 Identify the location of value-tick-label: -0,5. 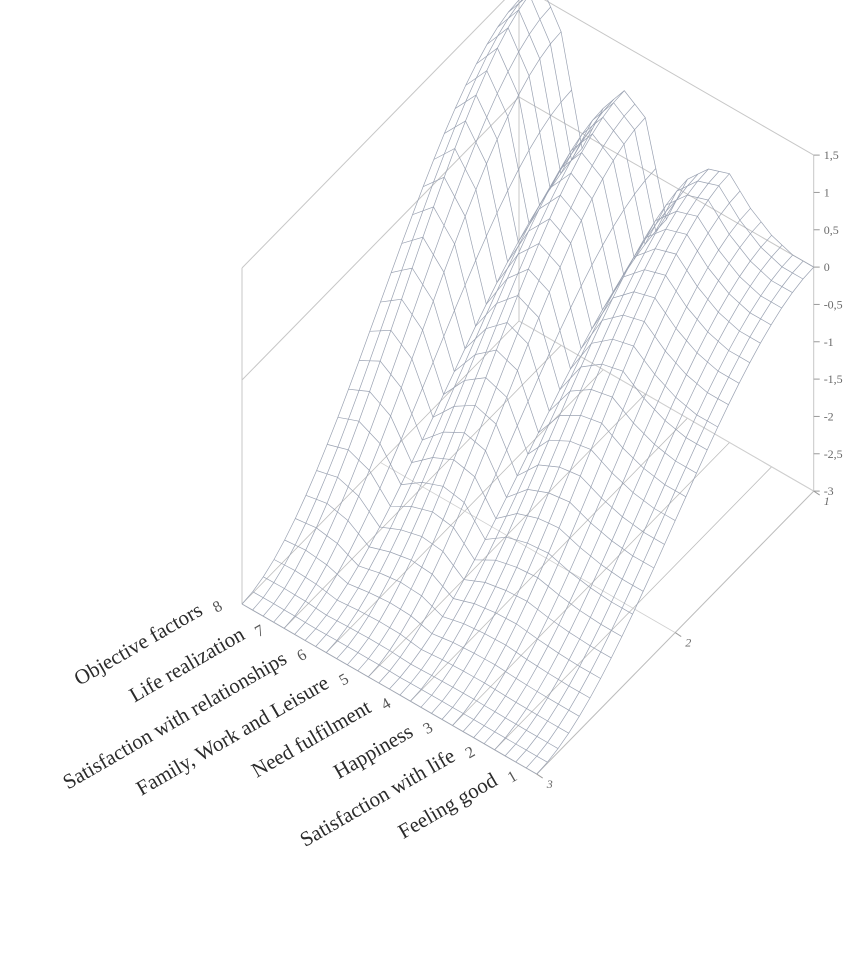
(833, 304).